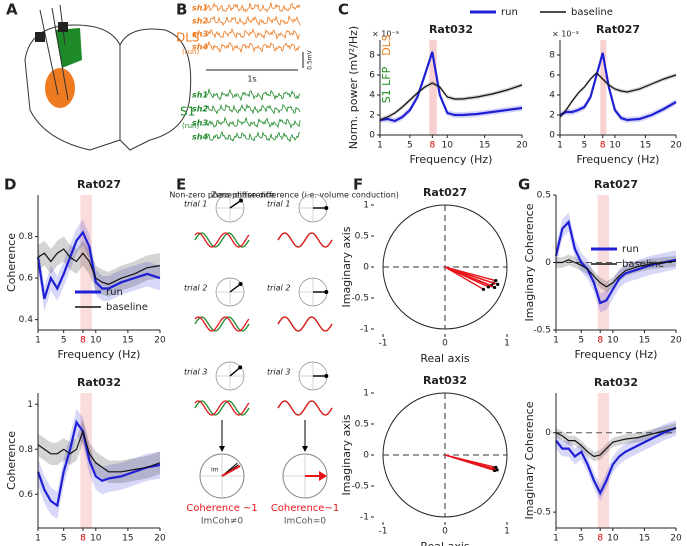  What do you see at coordinates (190, 126) in the screenshot?
I see `s1-note: (run)` at bounding box center [190, 126].